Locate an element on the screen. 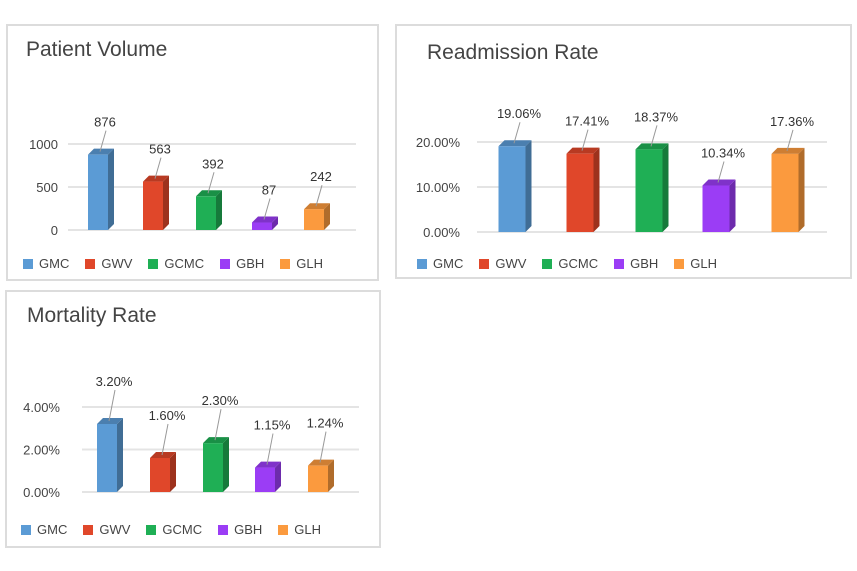  data-label: 3.20% is located at coordinates (114, 381).